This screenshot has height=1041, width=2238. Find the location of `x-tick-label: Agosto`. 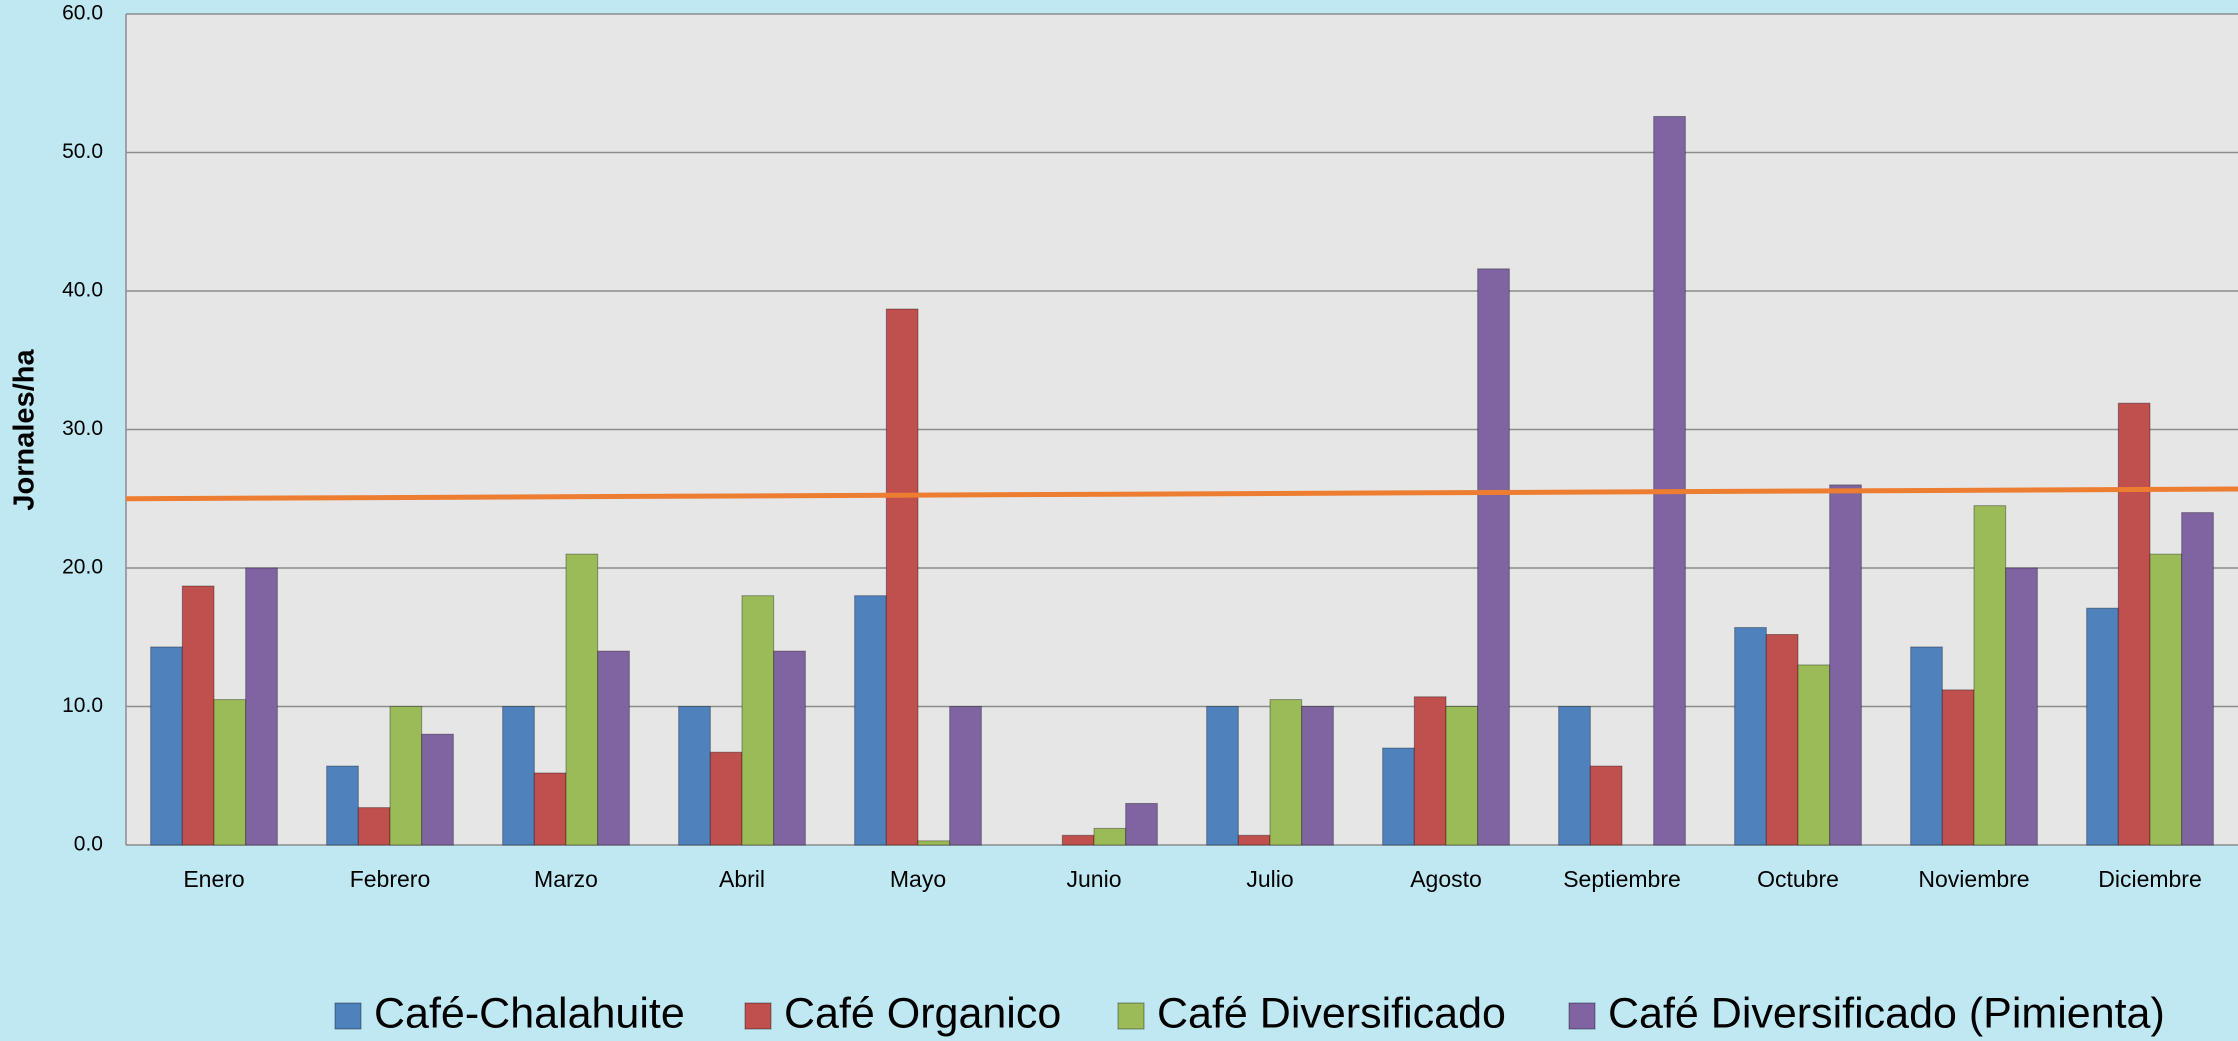

x-tick-label: Agosto is located at coordinates (1446, 879).